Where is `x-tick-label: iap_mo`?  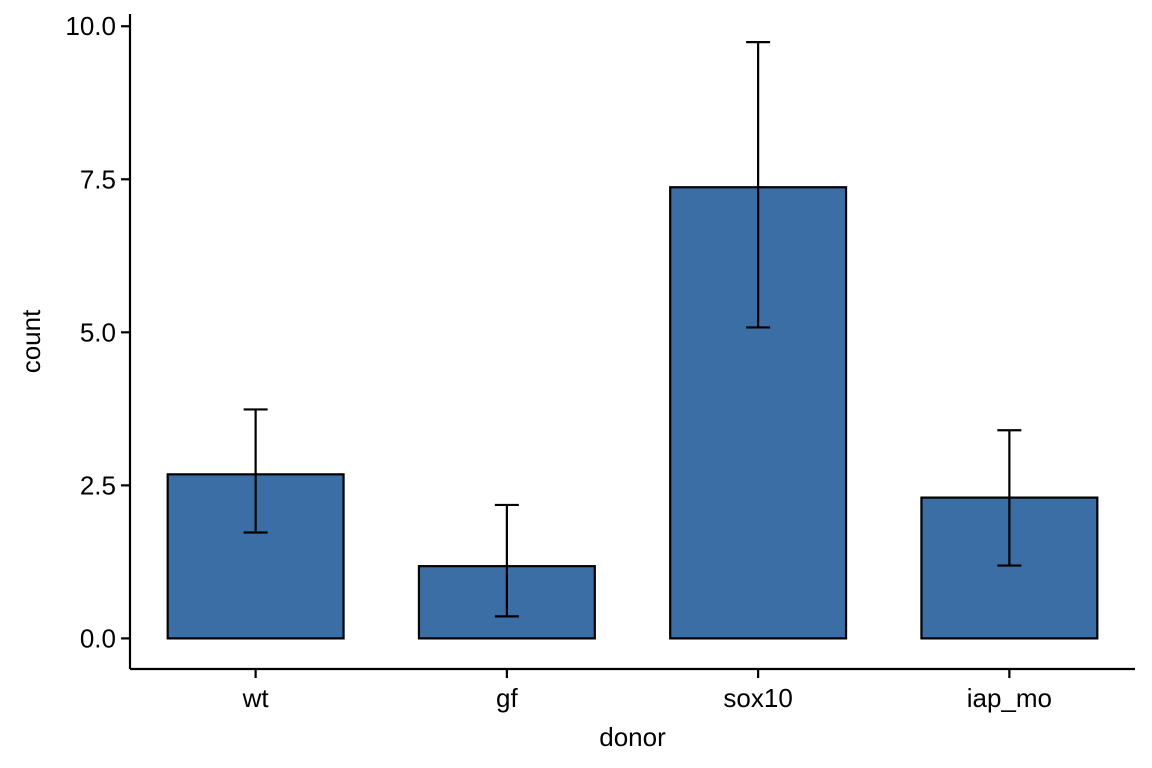 x-tick-label: iap_mo is located at coordinates (1009, 698).